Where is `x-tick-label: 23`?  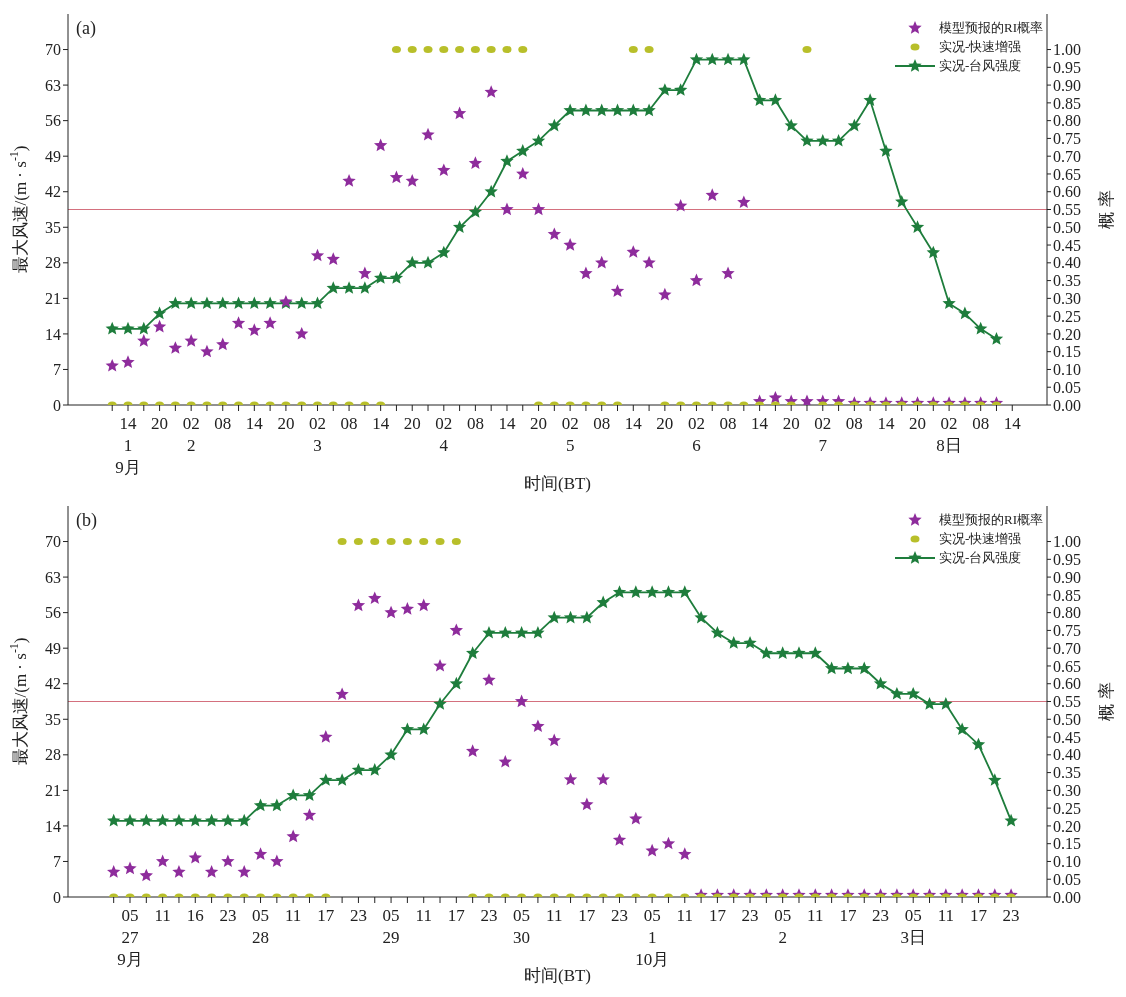 x-tick-label: 23 is located at coordinates (1011, 915).